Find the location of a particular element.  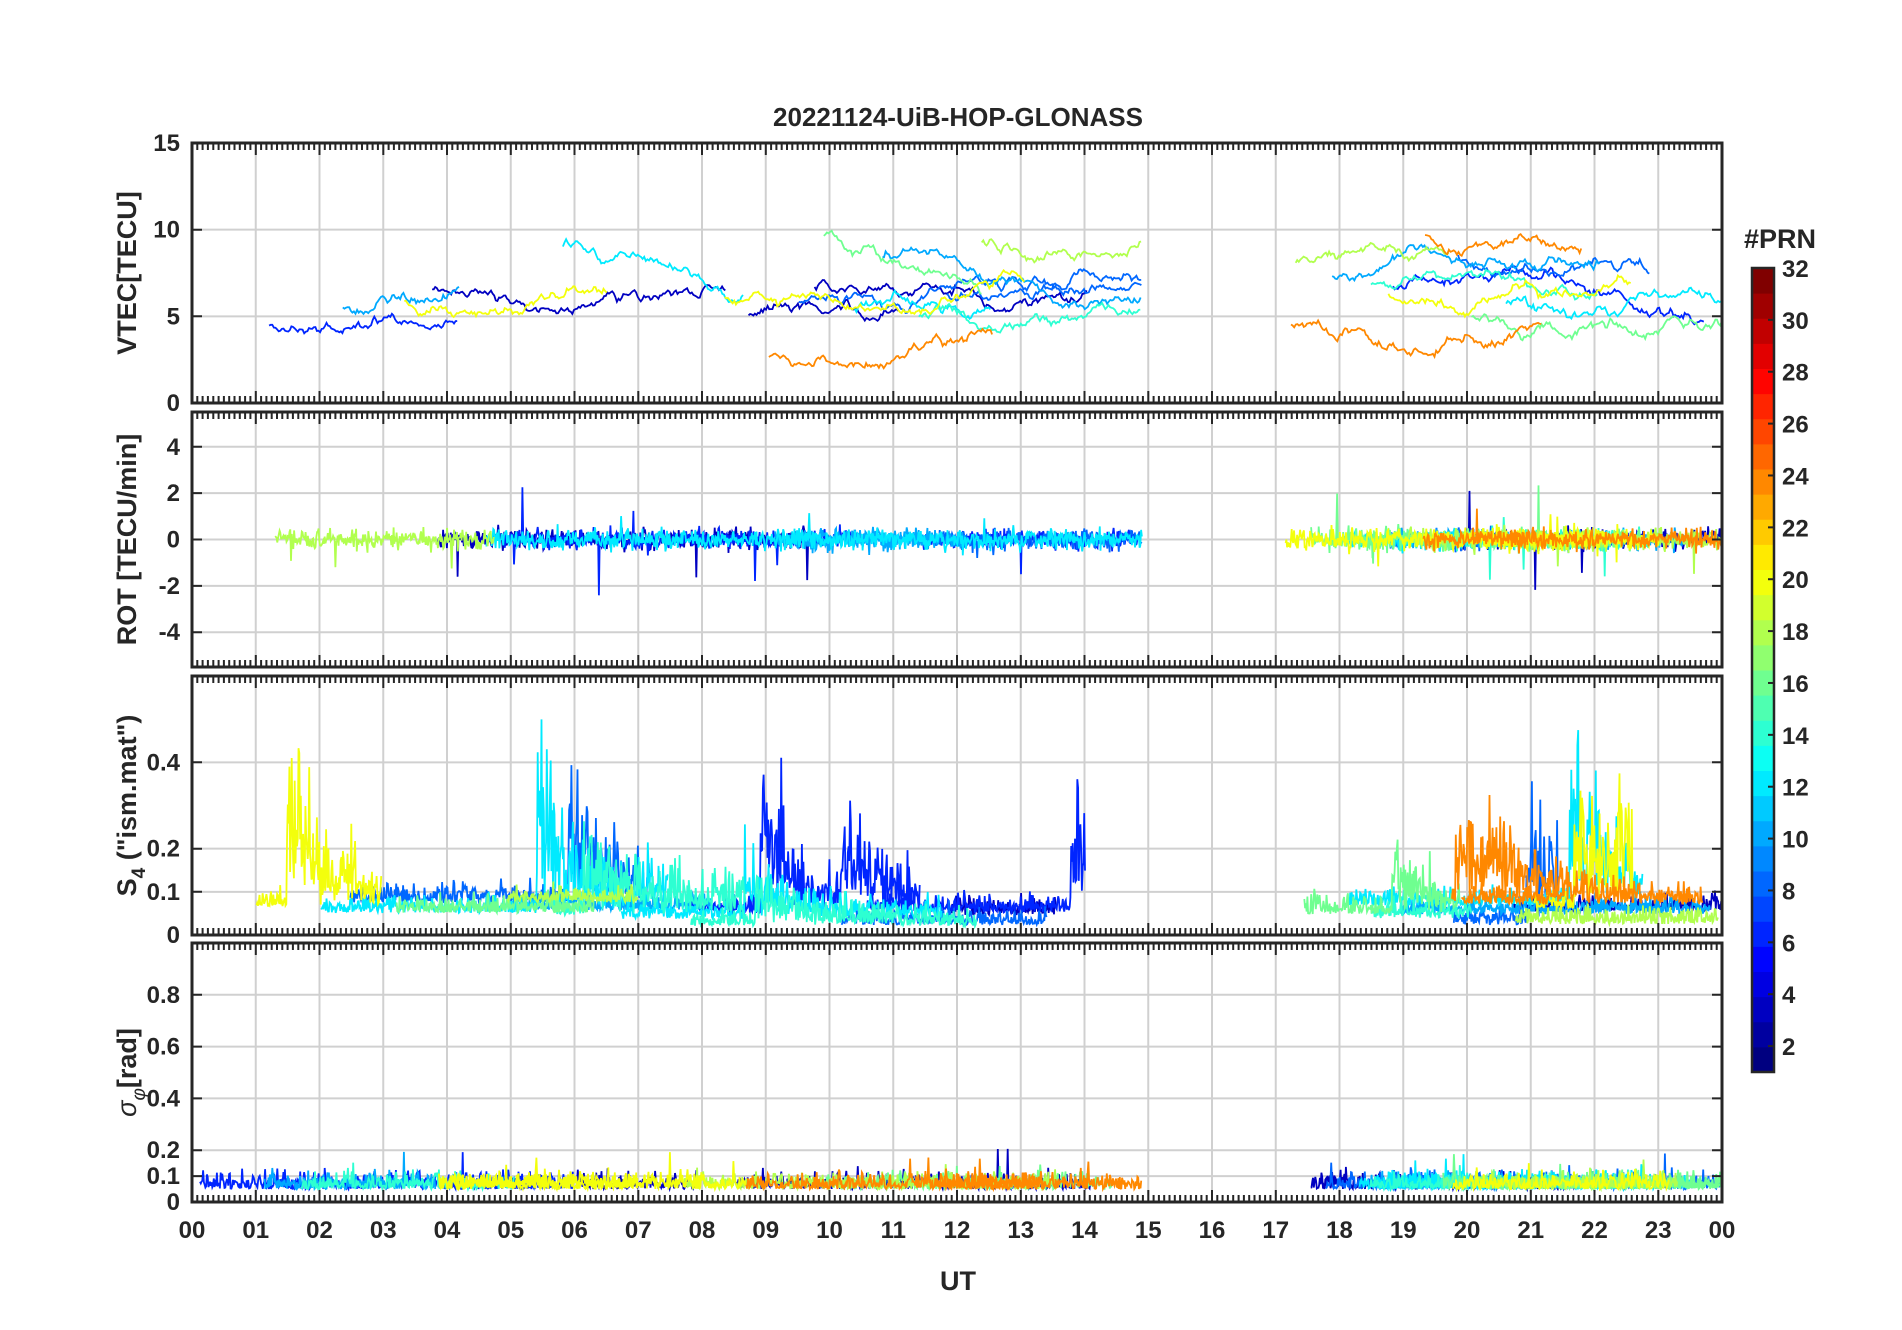

x-axis-label: UT is located at coordinates (958, 1281).